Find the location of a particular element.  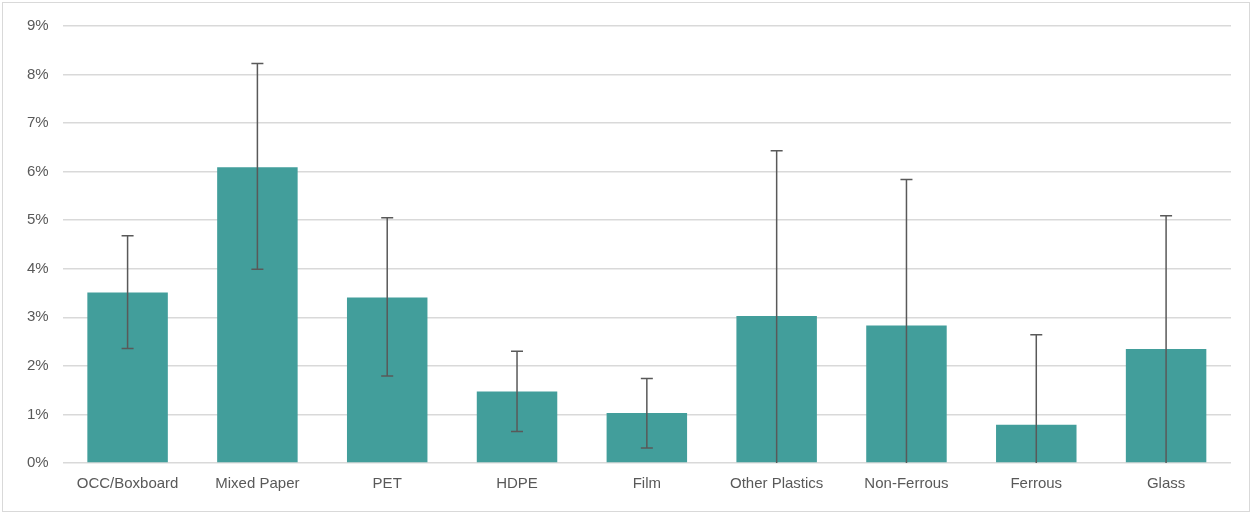

y-tick-label: 7% is located at coordinates (37, 122).